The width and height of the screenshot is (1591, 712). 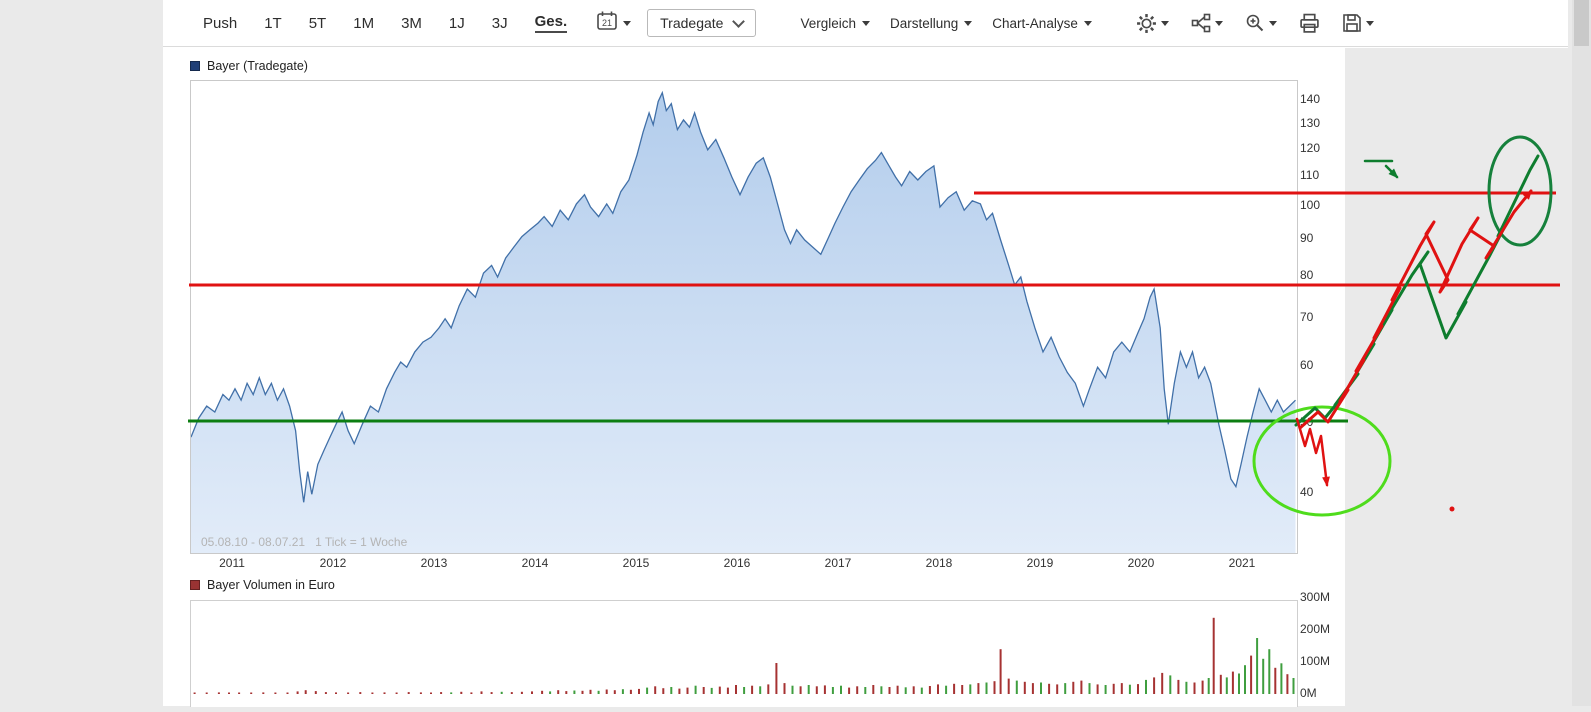 What do you see at coordinates (1307, 365) in the screenshot?
I see `y-axis-label: 60` at bounding box center [1307, 365].